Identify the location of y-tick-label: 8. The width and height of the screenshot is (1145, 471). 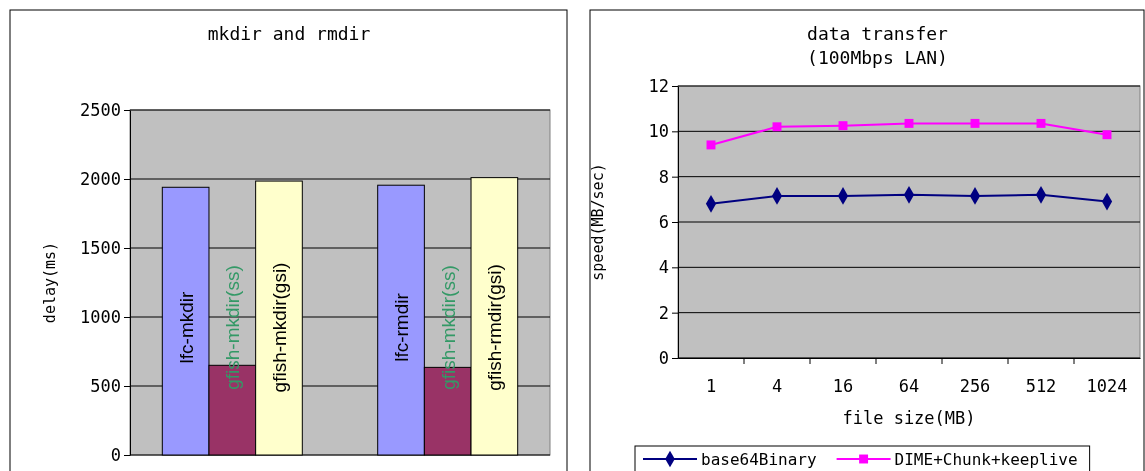
(663, 176).